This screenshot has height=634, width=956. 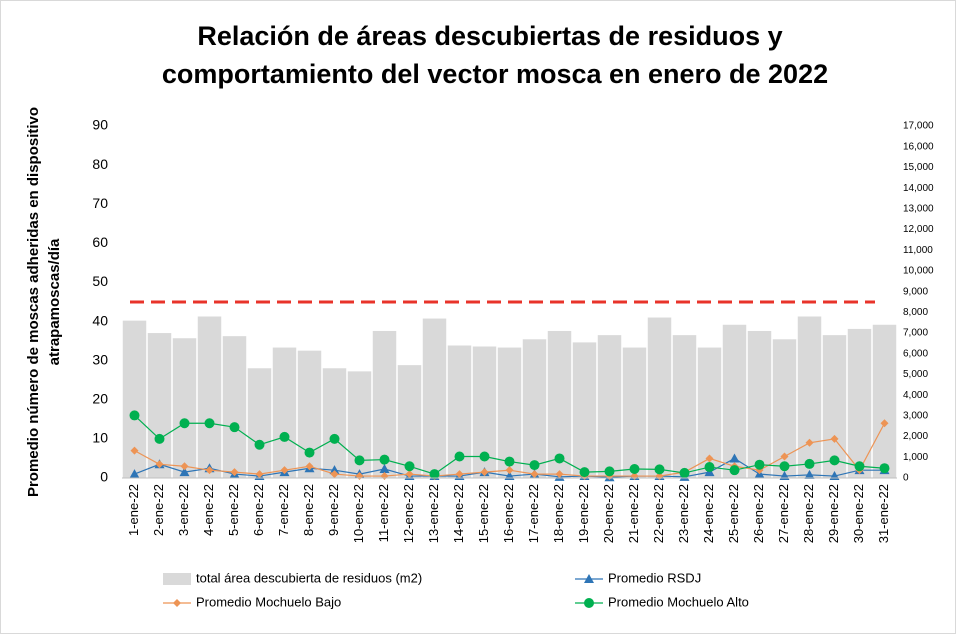 I want to click on y-tick-label: 30, so click(x=100, y=359).